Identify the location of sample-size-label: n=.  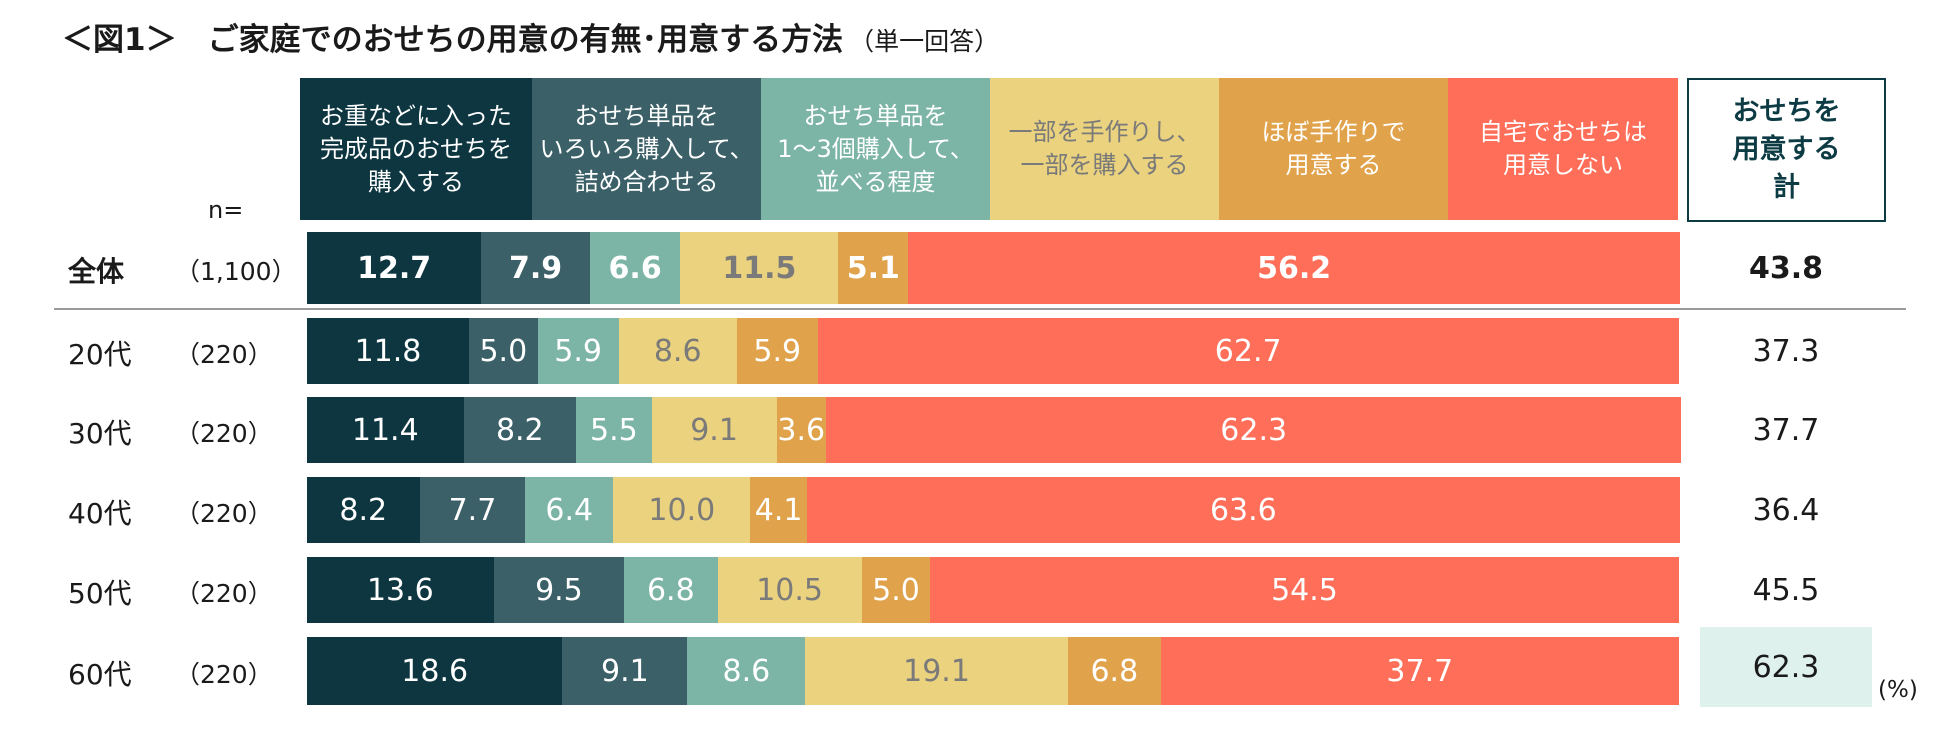
(226, 210).